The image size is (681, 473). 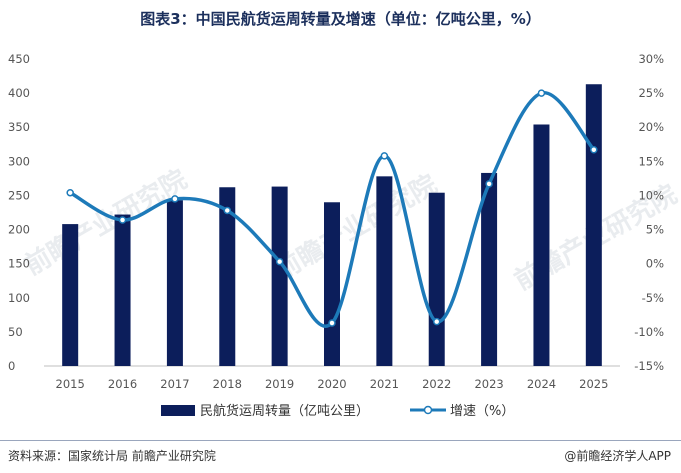 I want to click on x-tick-label: 2024, so click(x=541, y=384).